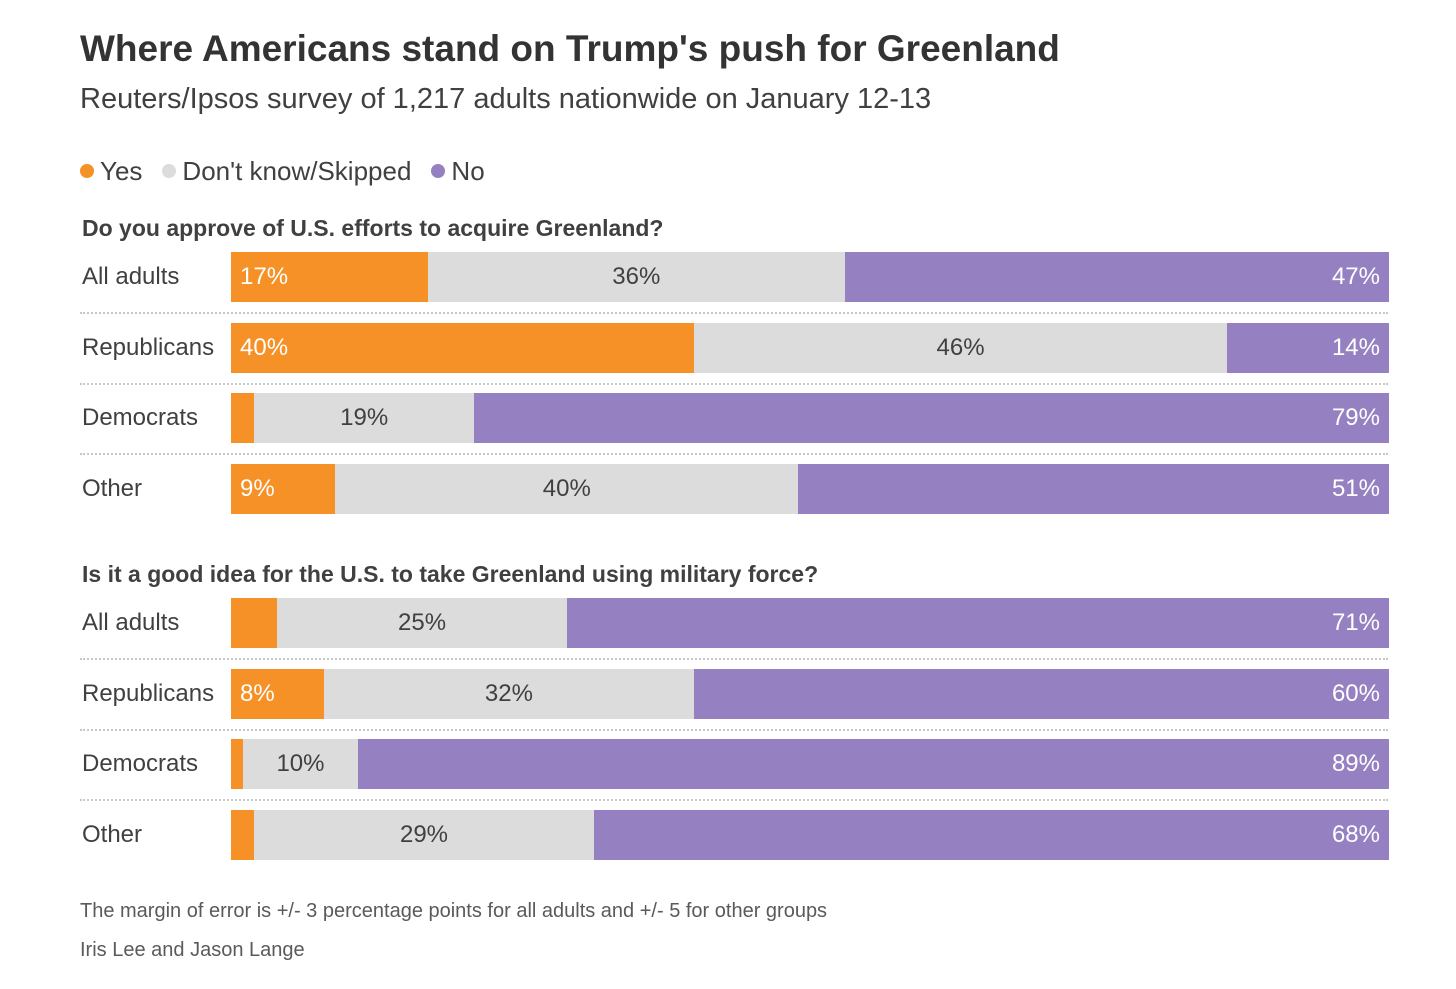 This screenshot has height=989, width=1456. I want to click on legend-dot-yes, so click(87, 171).